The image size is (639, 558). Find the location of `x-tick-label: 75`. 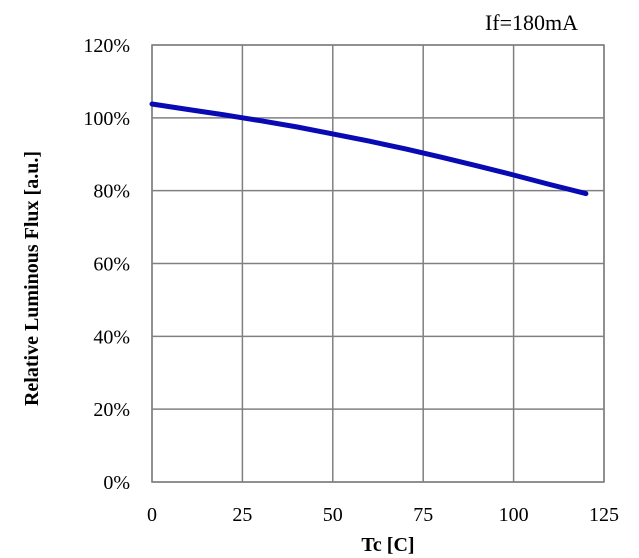

x-tick-label: 75 is located at coordinates (423, 515).